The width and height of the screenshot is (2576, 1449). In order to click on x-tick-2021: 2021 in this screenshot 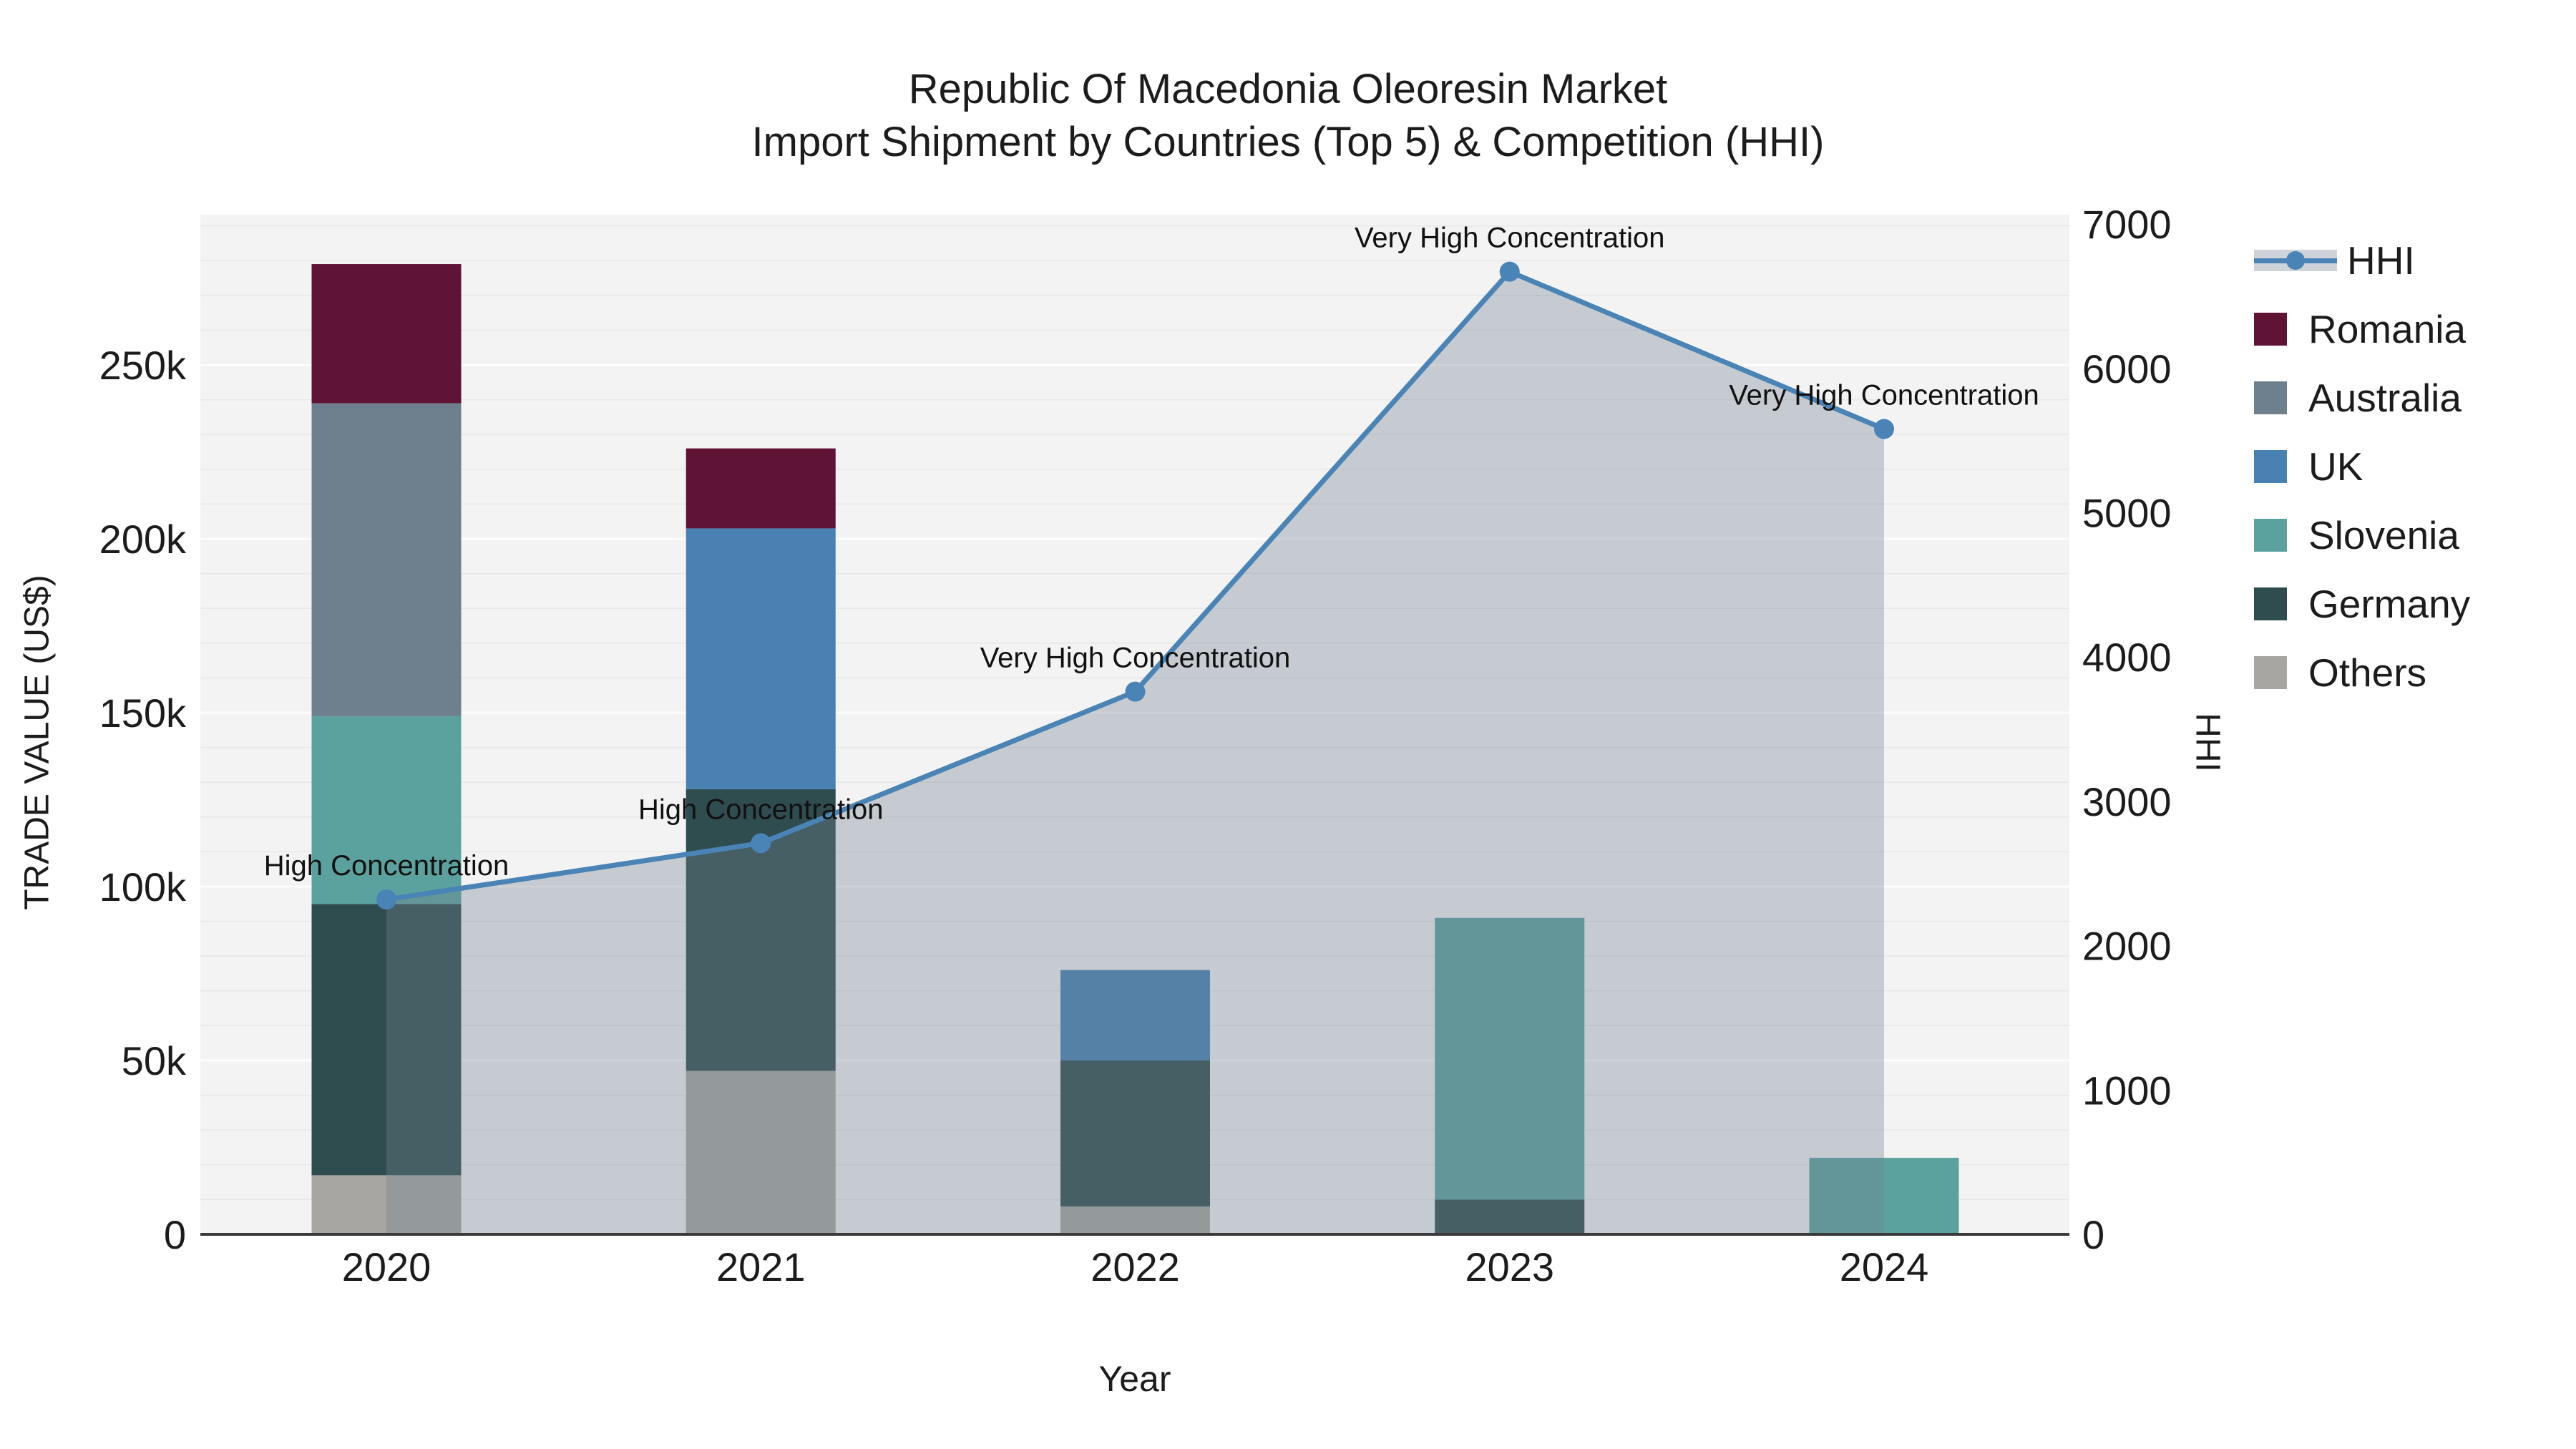, I will do `click(761, 1266)`.